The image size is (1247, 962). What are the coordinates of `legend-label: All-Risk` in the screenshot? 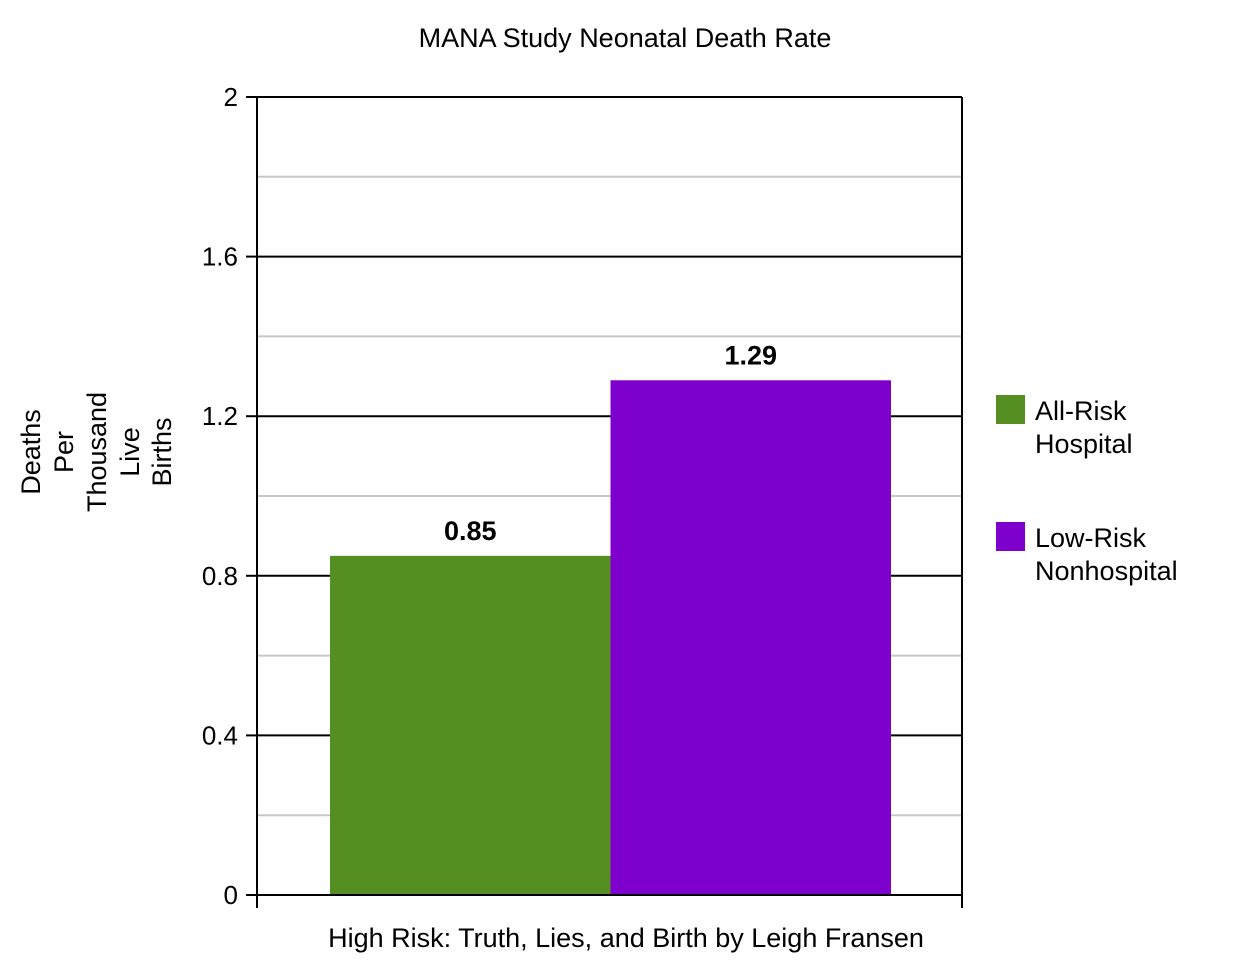 It's located at (1081, 411).